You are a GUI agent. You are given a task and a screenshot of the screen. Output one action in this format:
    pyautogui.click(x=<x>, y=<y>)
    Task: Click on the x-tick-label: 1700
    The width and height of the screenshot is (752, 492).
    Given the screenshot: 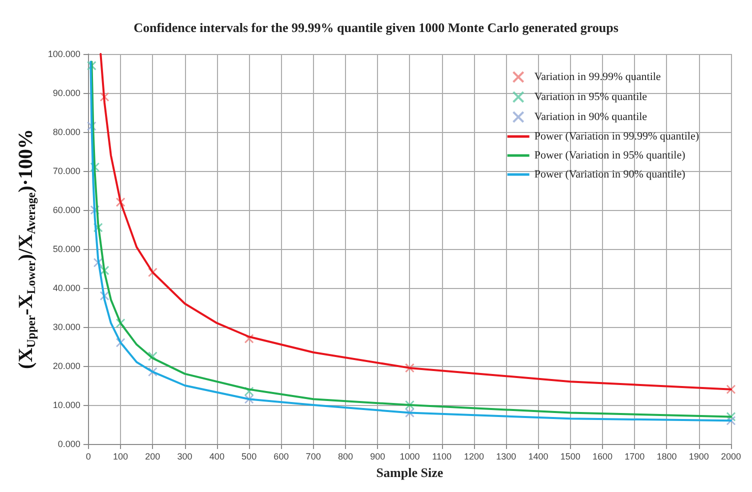 What is the action you would take?
    pyautogui.click(x=634, y=457)
    